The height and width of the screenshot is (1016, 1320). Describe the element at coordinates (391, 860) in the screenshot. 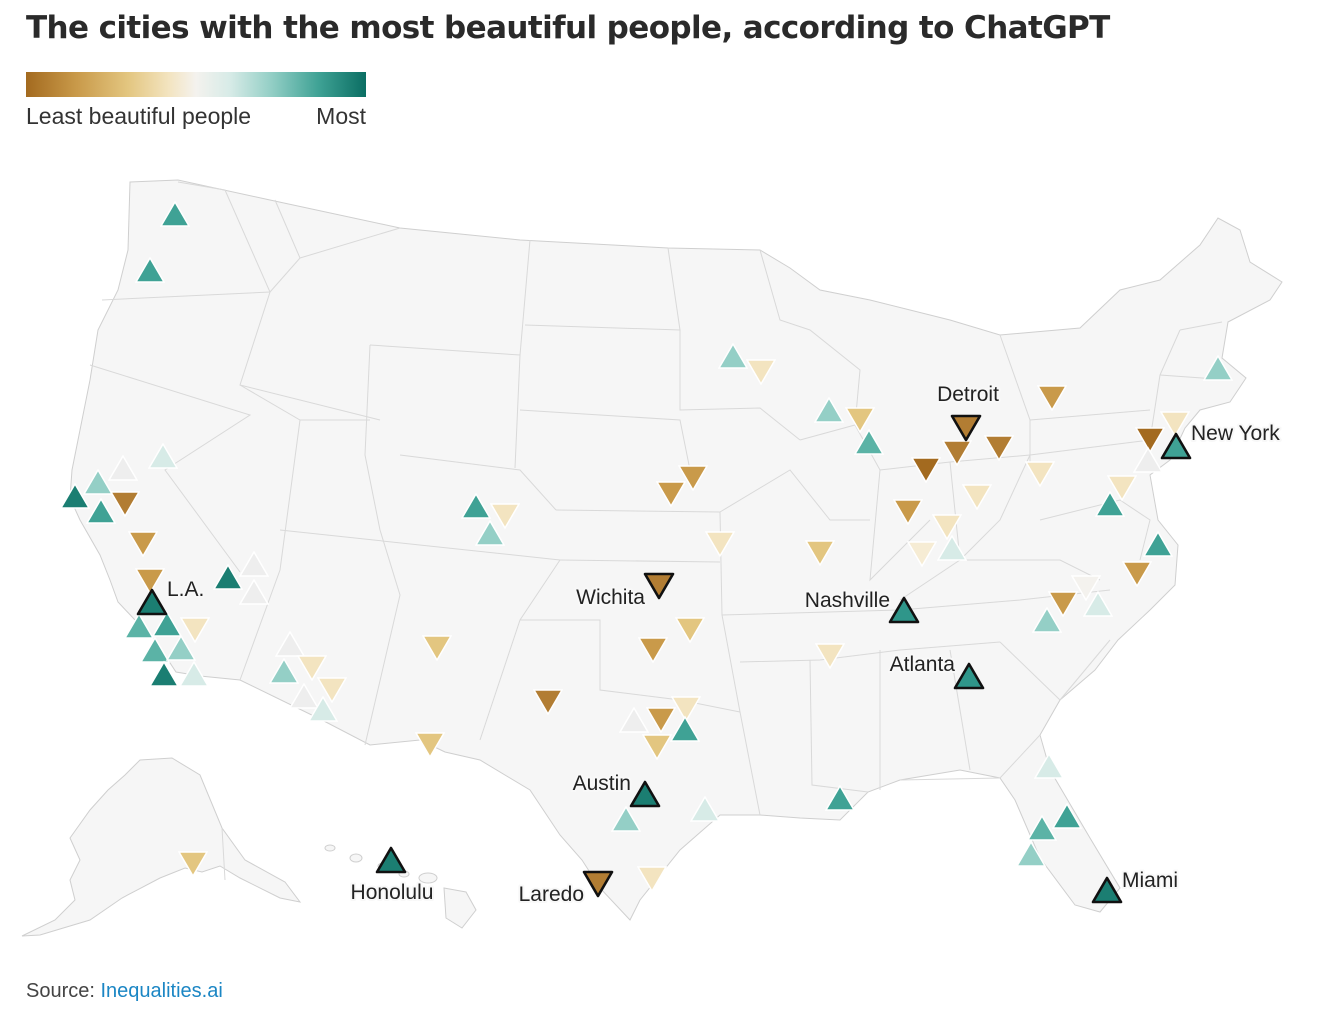

I see `honolulu-marker` at that location.